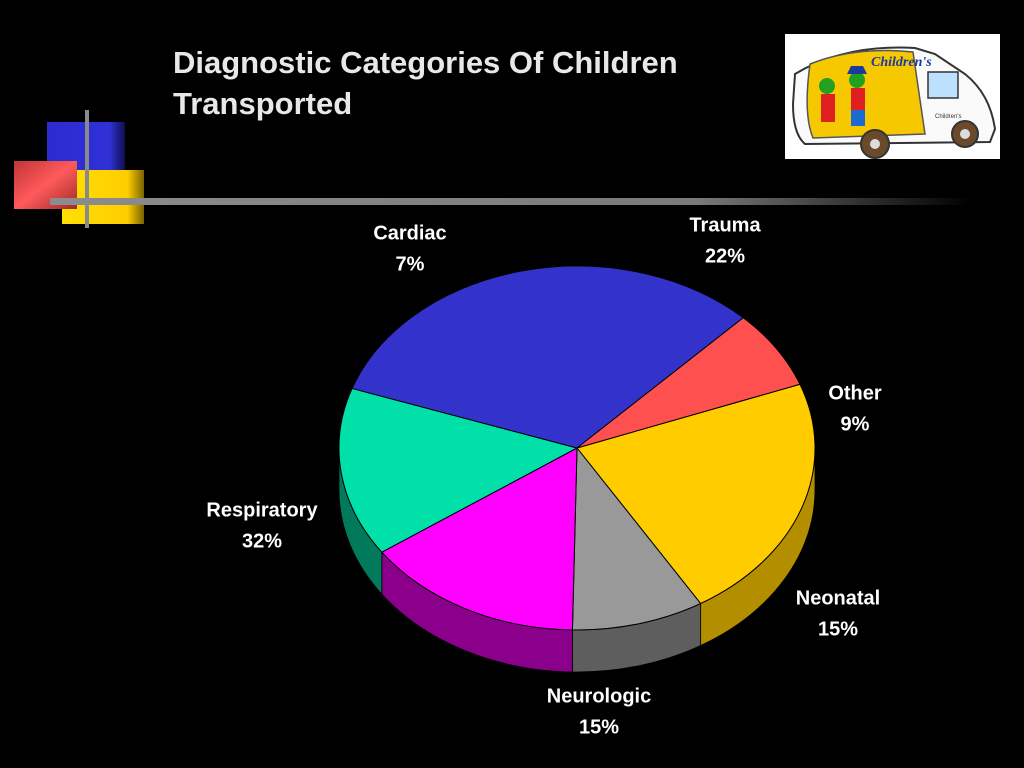 The height and width of the screenshot is (768, 1024). I want to click on pie-slice-trauma, so click(696, 494).